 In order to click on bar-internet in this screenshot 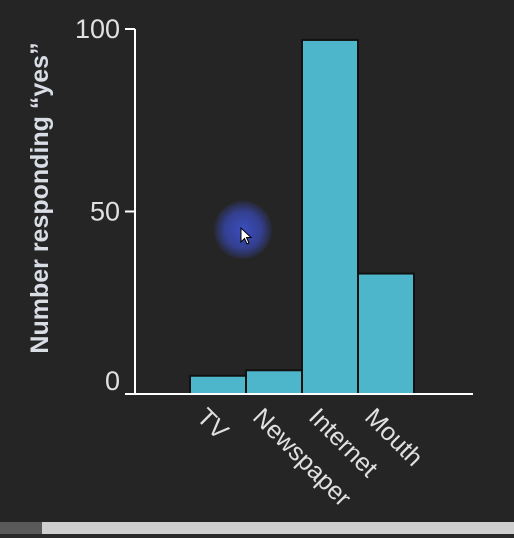, I will do `click(330, 216)`.